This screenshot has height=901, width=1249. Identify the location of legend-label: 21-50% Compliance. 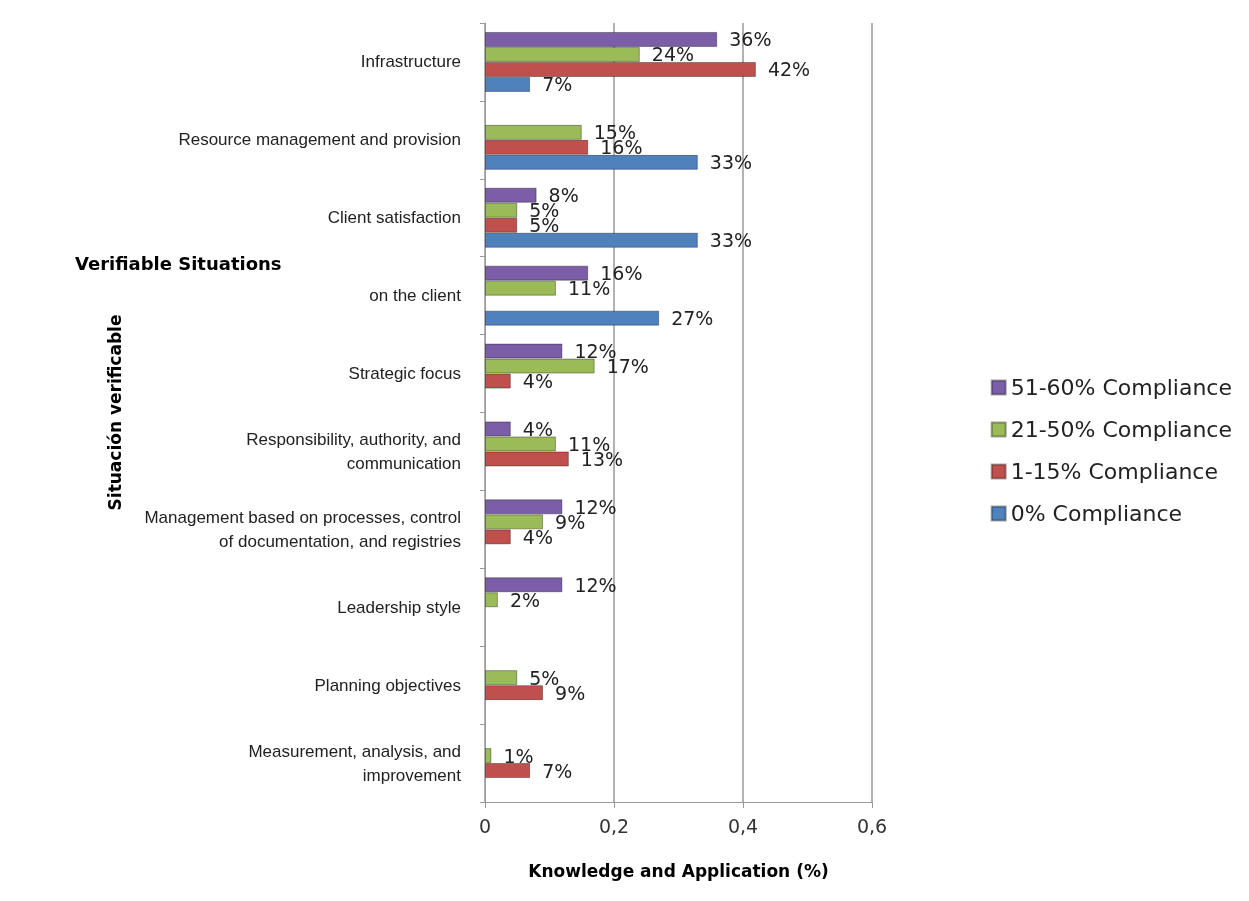
(1121, 429).